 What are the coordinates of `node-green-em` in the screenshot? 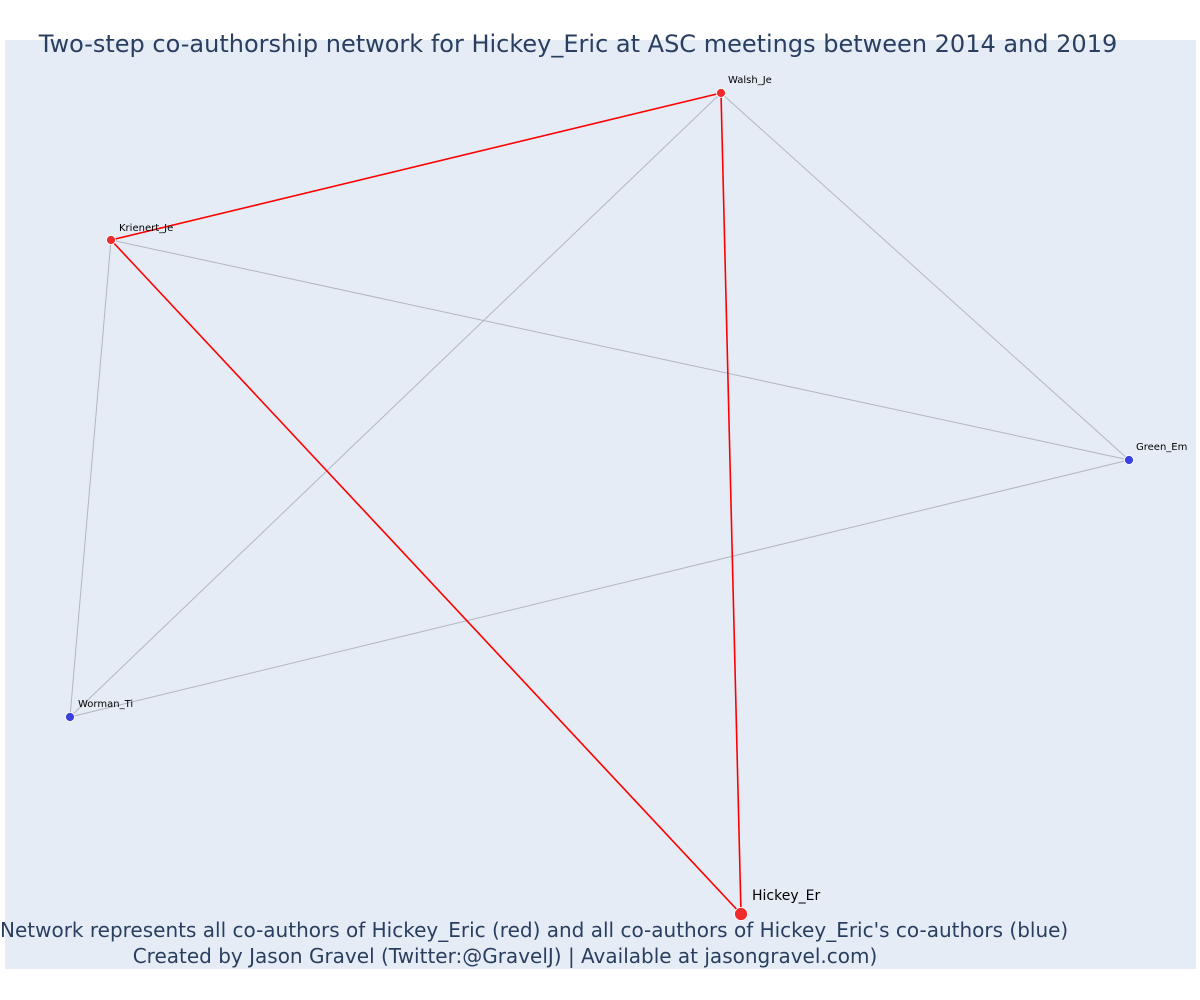 It's located at (1129, 460).